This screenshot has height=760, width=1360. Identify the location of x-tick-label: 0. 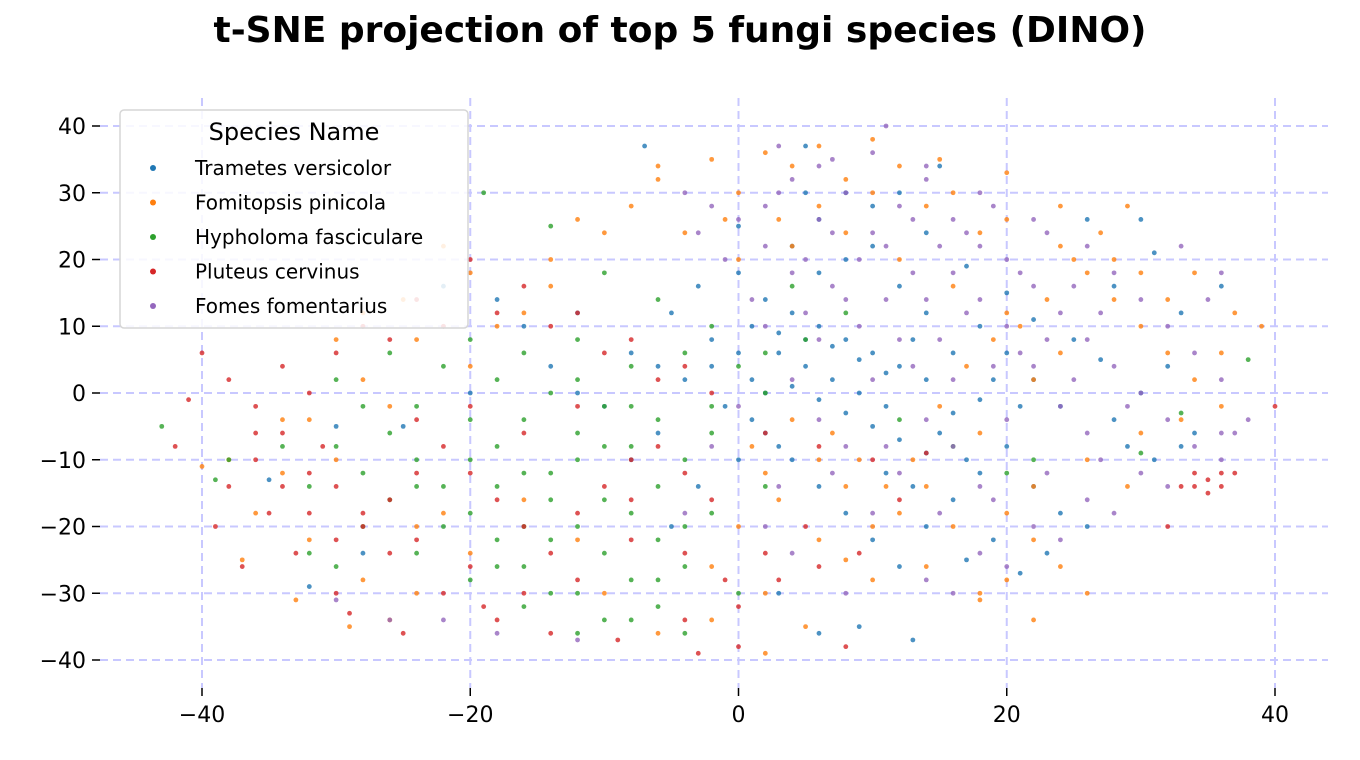
(739, 715).